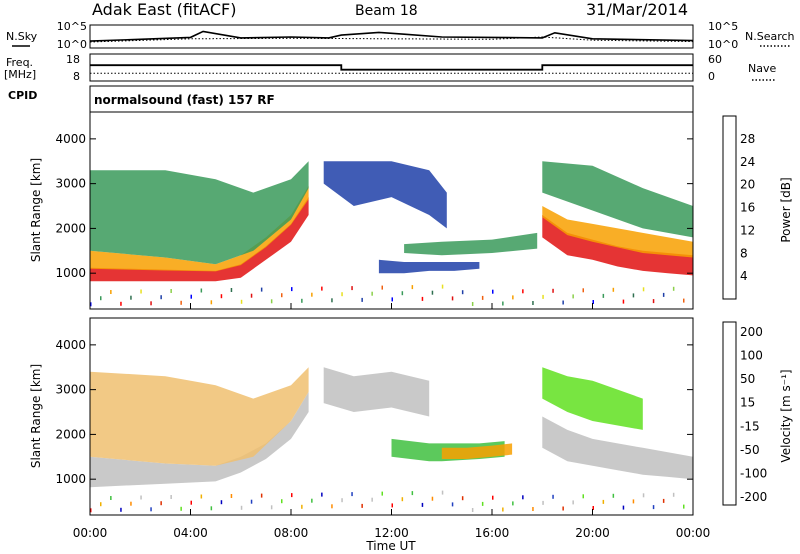  Describe the element at coordinates (723, 26) in the screenshot. I see `noise-right-tick-top: 10^5` at that location.